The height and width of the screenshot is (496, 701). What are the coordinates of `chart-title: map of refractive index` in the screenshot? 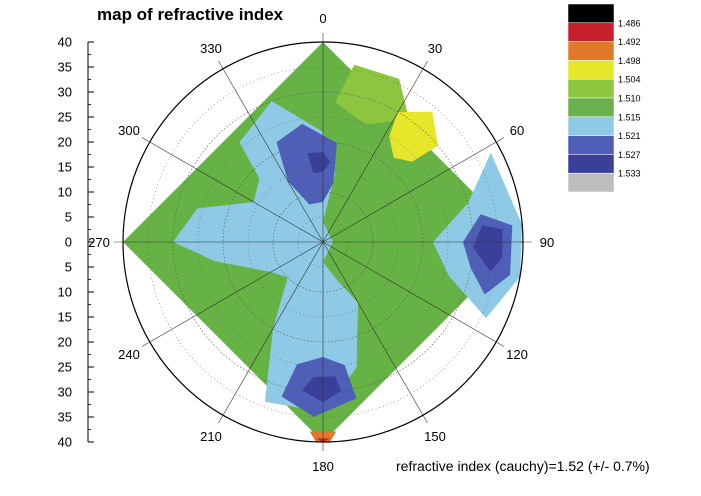 It's located at (190, 14).